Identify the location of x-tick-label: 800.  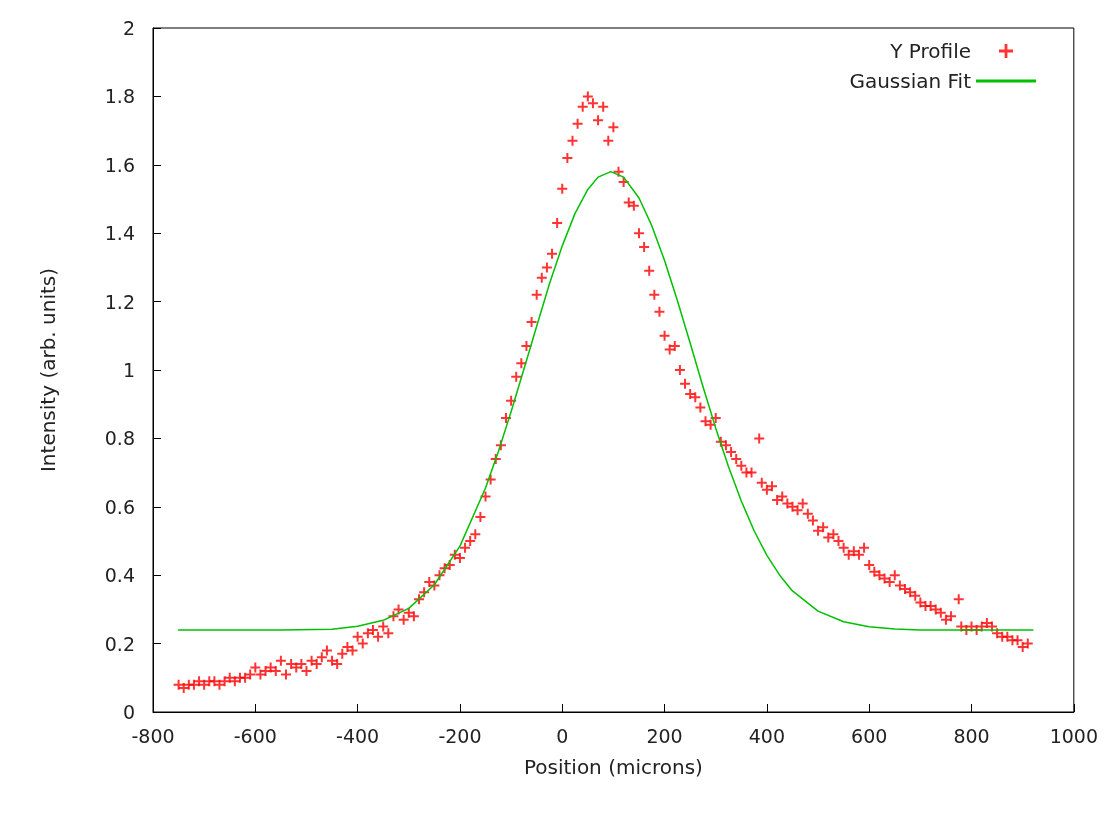
(971, 735).